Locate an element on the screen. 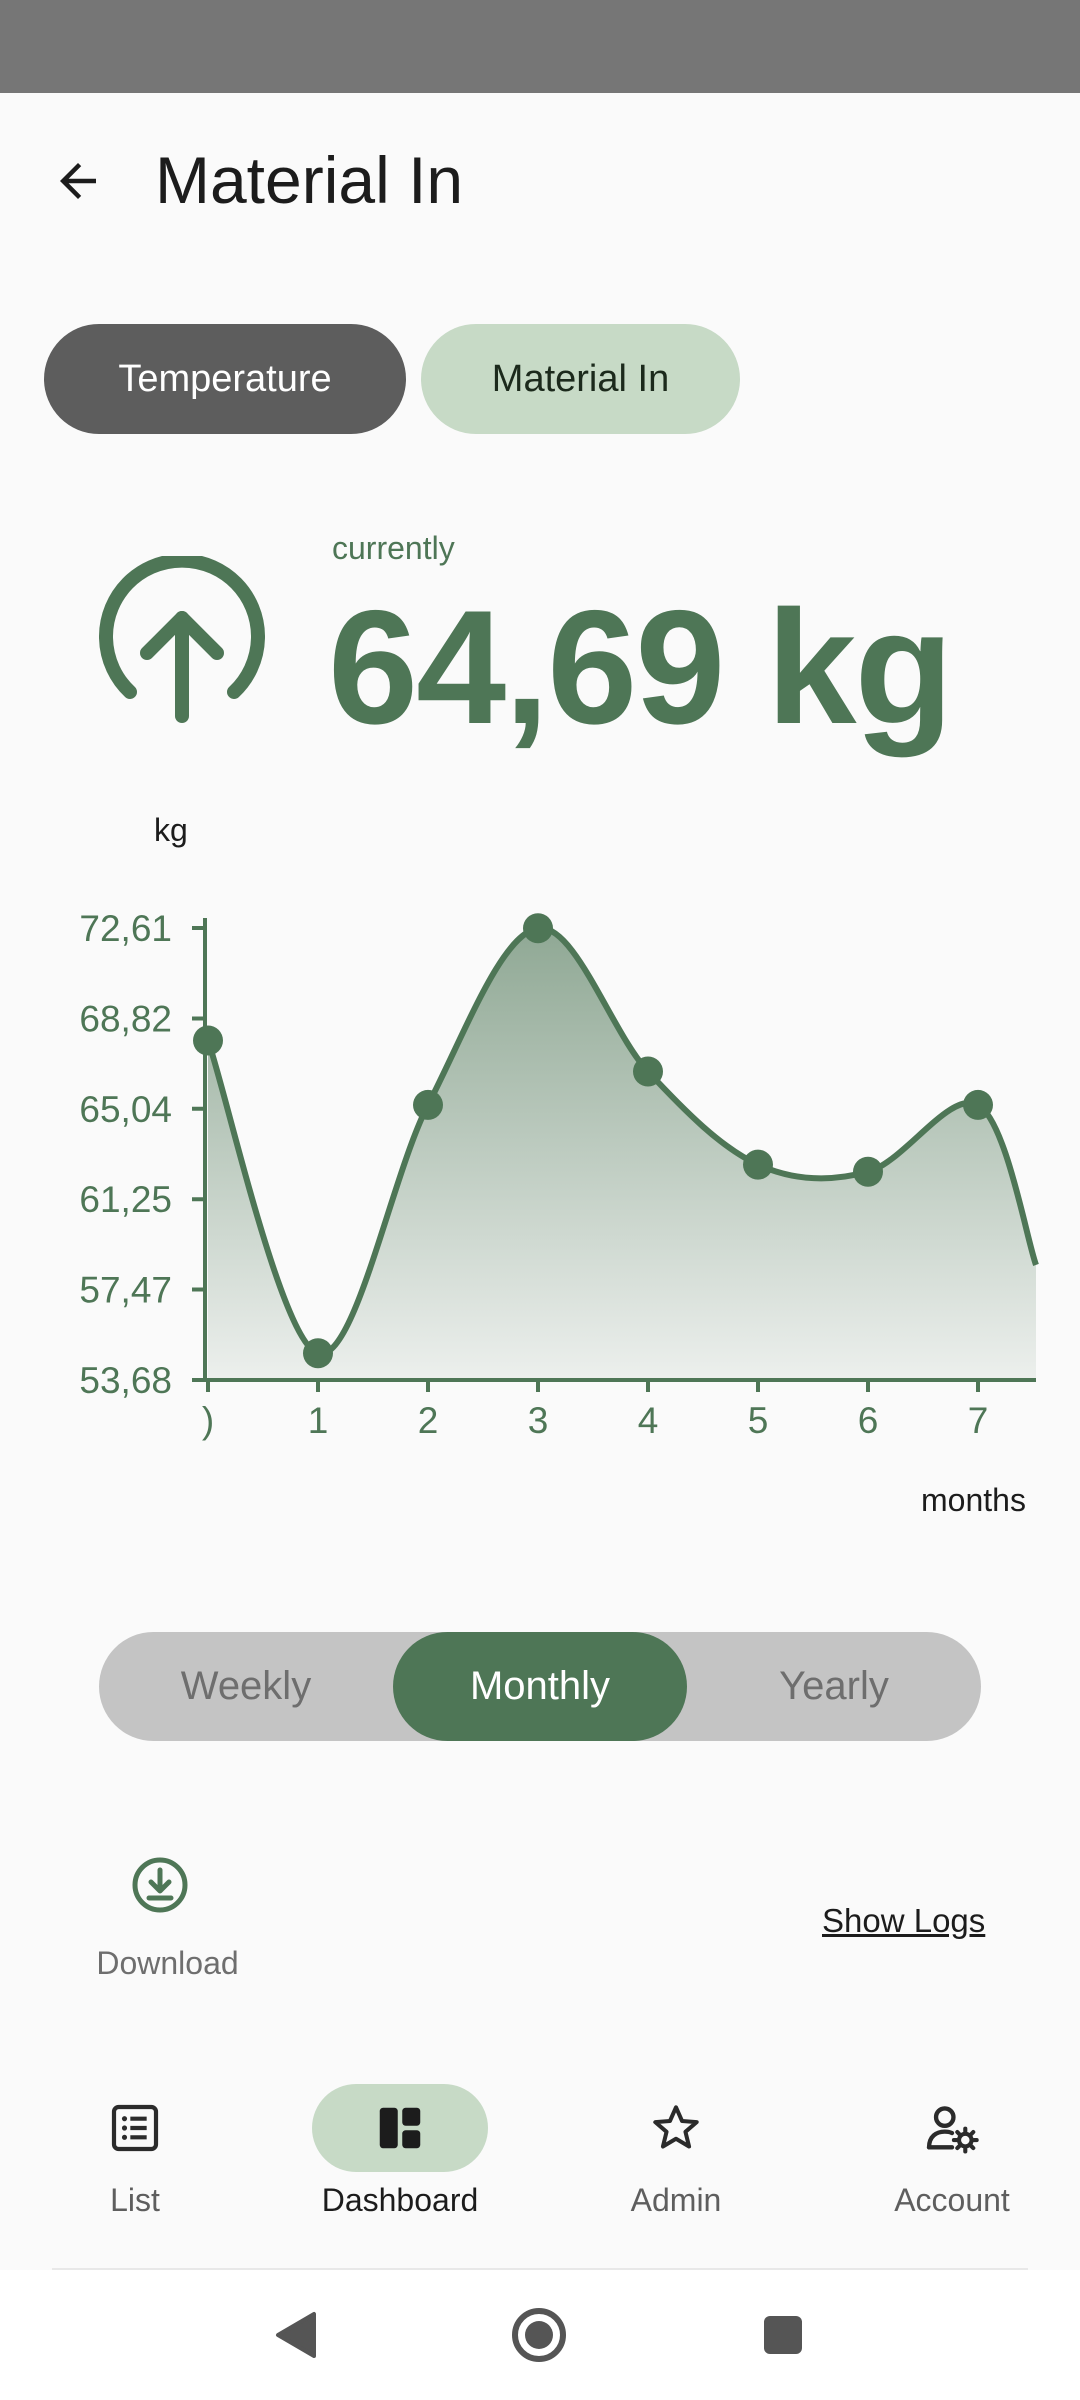 Image resolution: width=1080 pixels, height=2400 pixels. nav-item-dashboard: Dashboard is located at coordinates (400, 2164).